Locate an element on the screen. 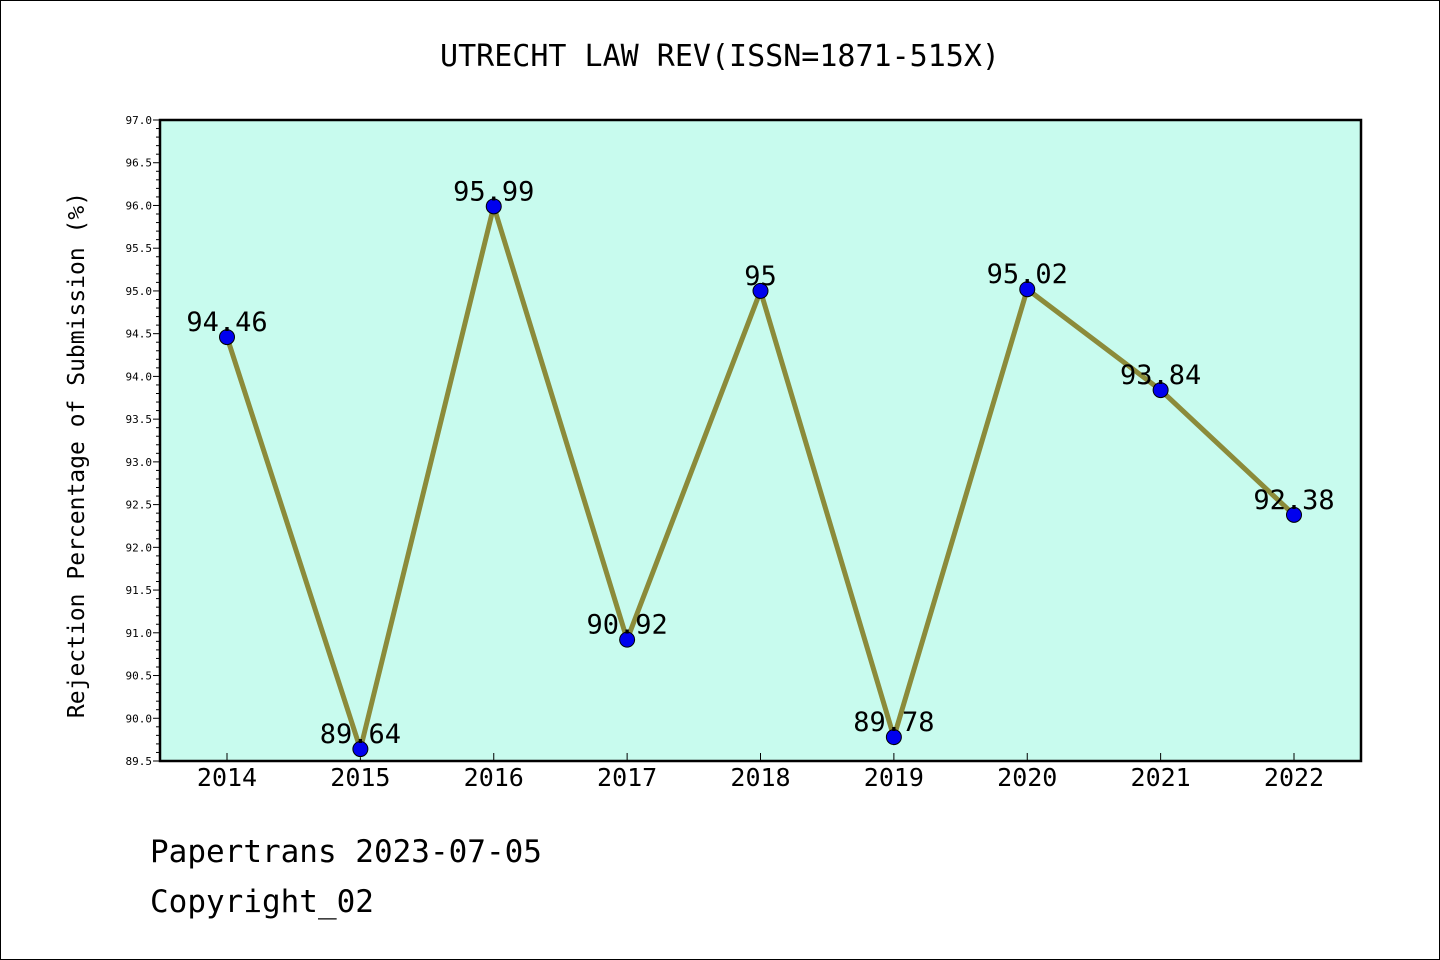  y-tick-label: 94.0 is located at coordinates (139, 376).